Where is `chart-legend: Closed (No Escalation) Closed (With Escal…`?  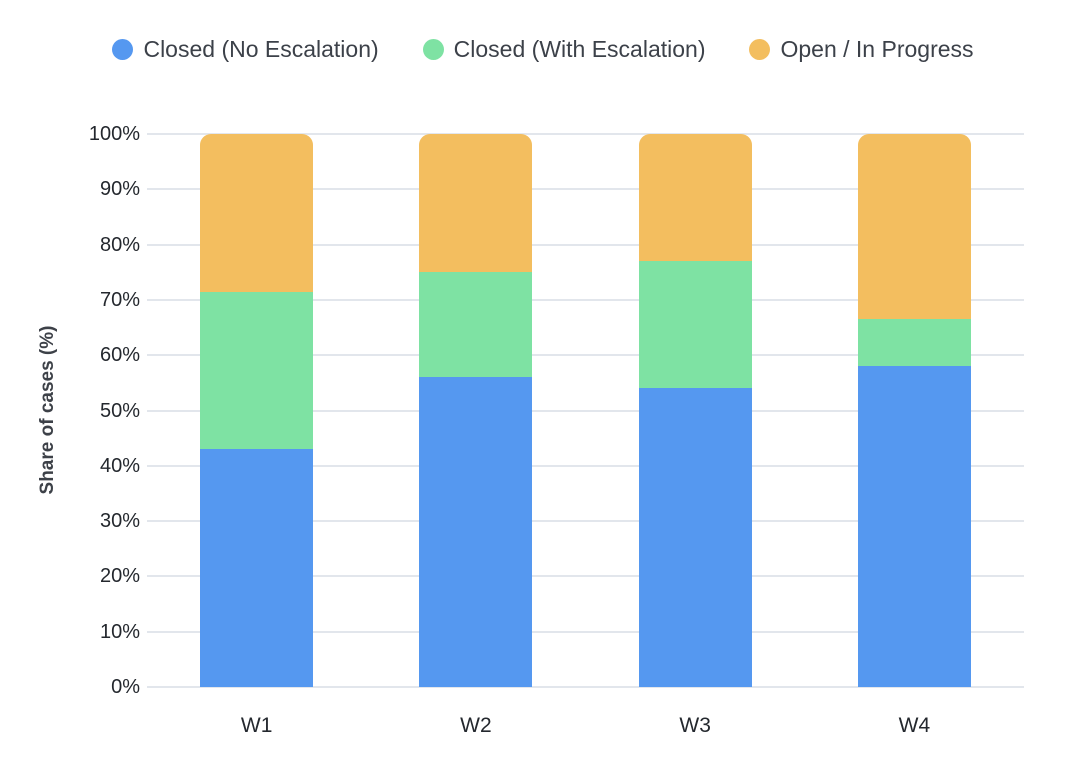
chart-legend: Closed (No Escalation) Closed (With Escal… is located at coordinates (543, 49).